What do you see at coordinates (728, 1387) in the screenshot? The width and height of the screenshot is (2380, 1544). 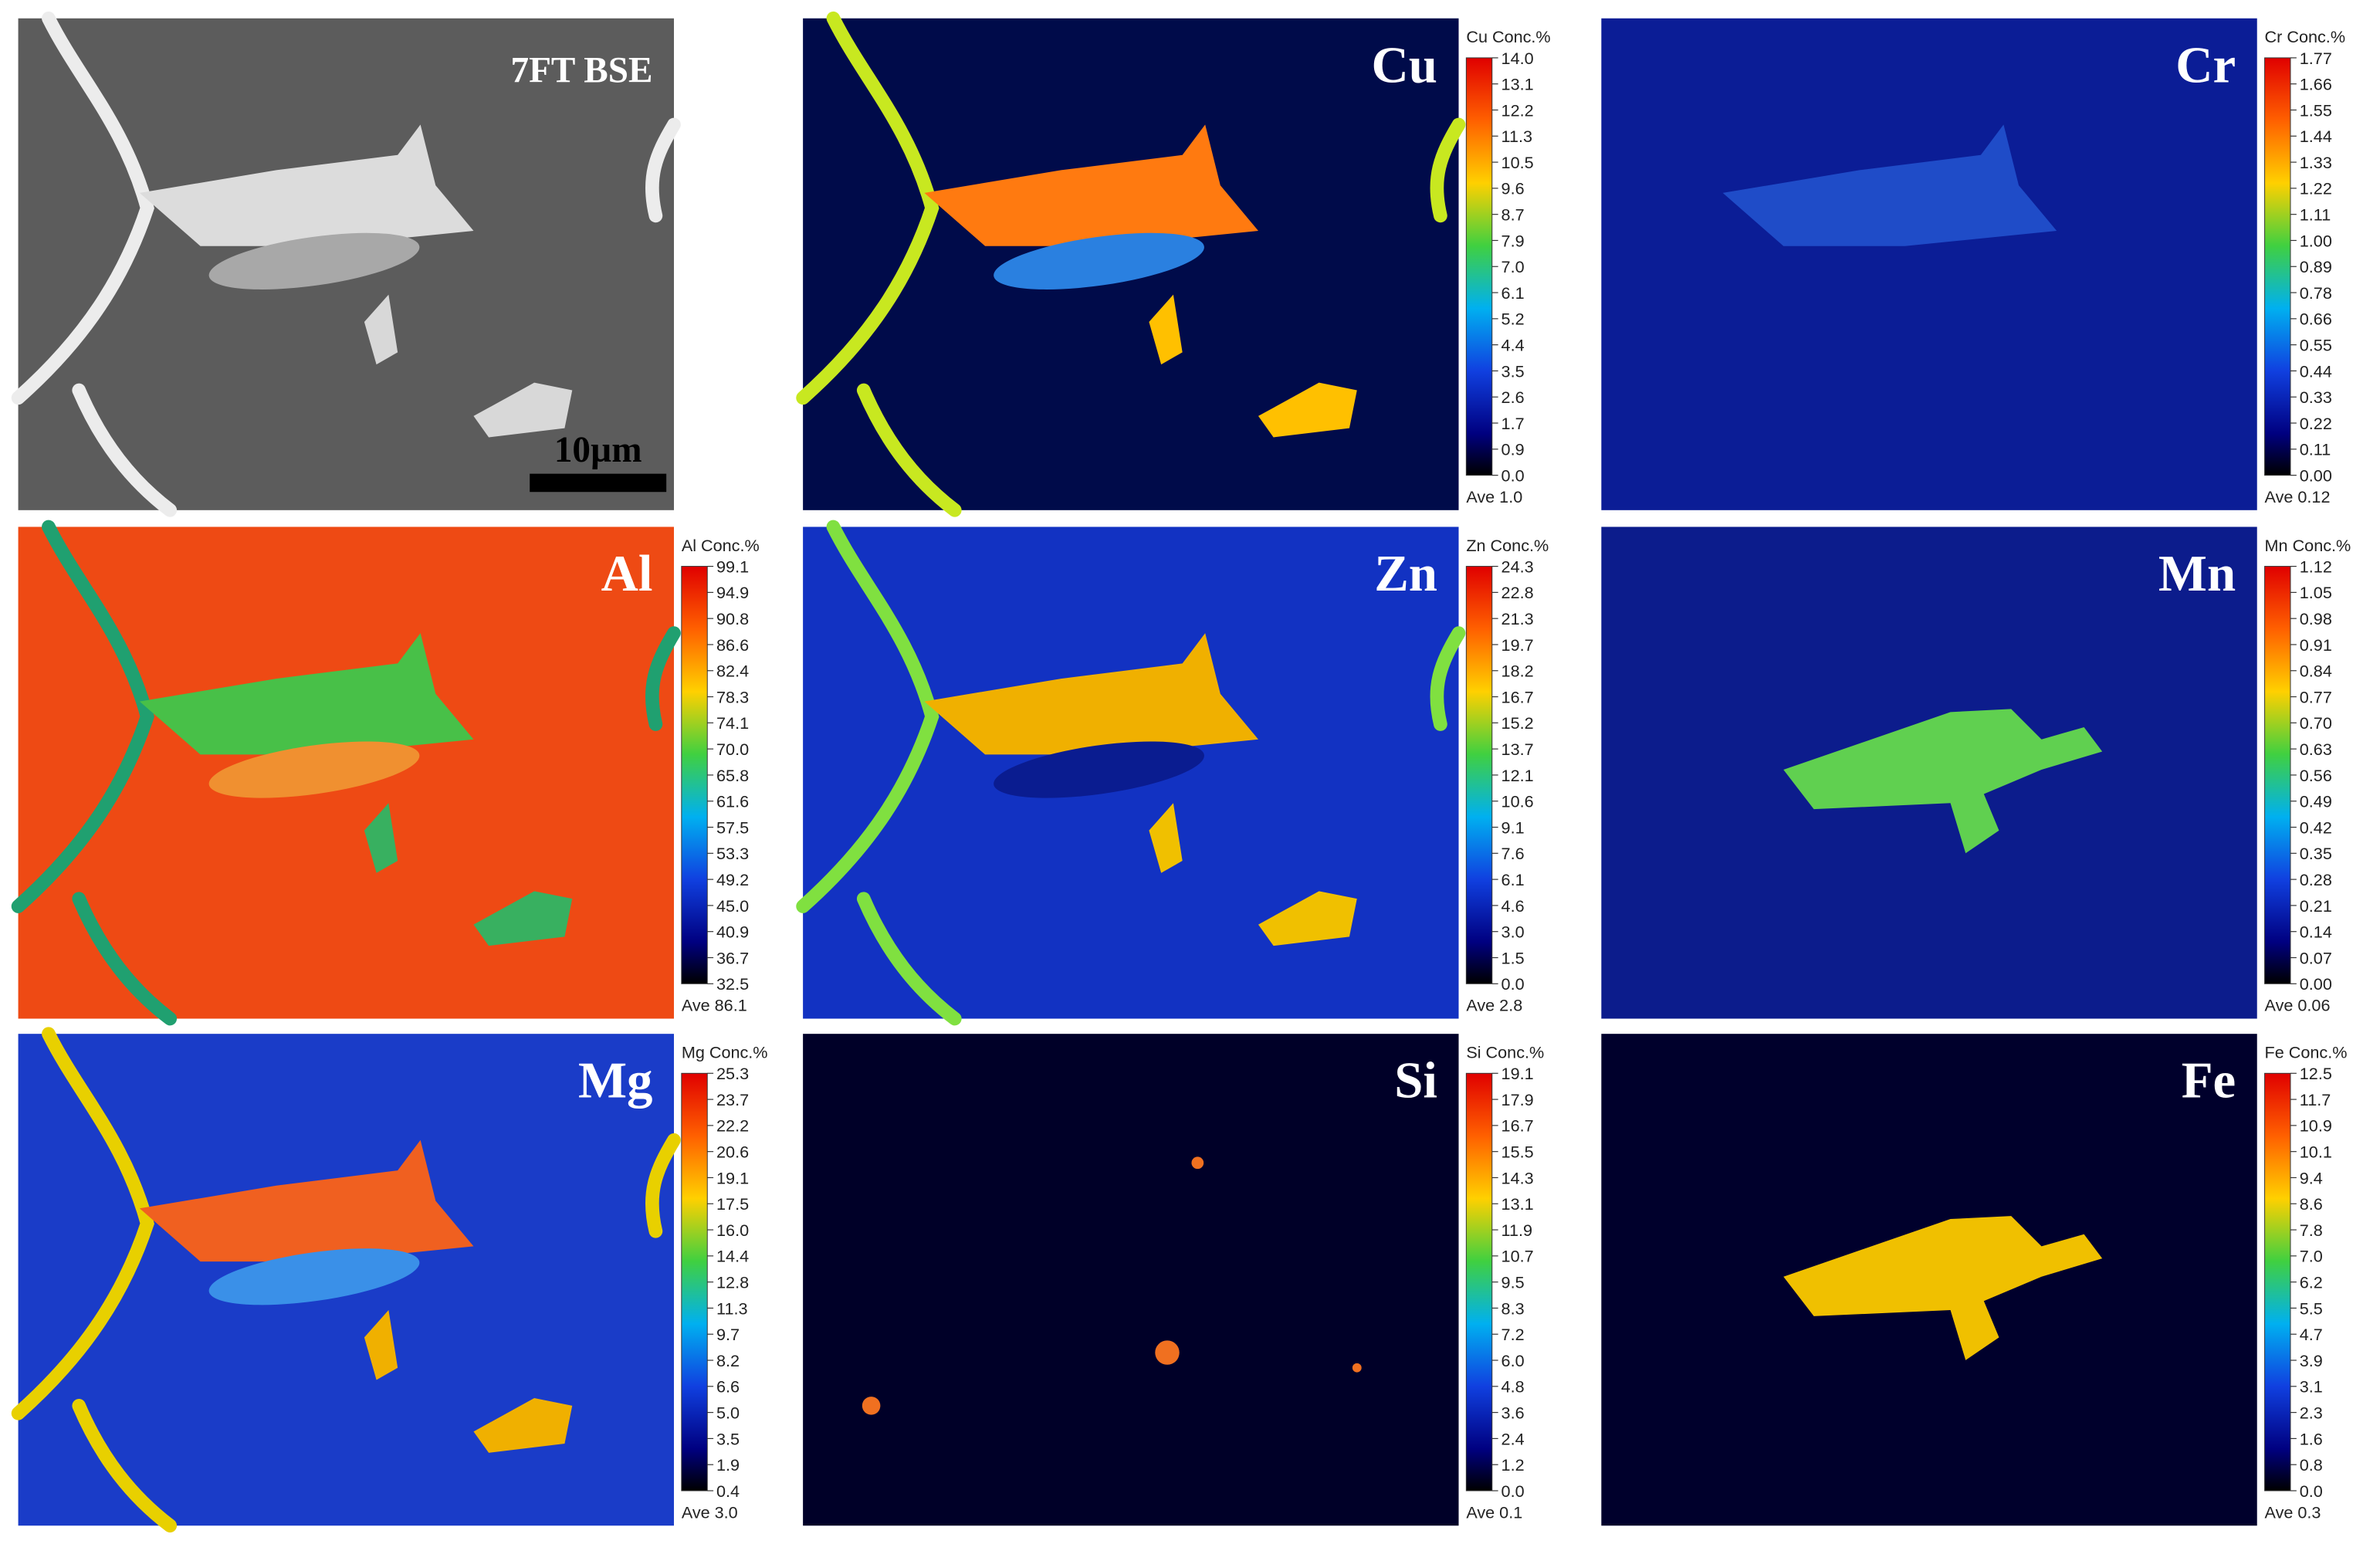 I see `colorbar-tick-label: 6.6` at bounding box center [728, 1387].